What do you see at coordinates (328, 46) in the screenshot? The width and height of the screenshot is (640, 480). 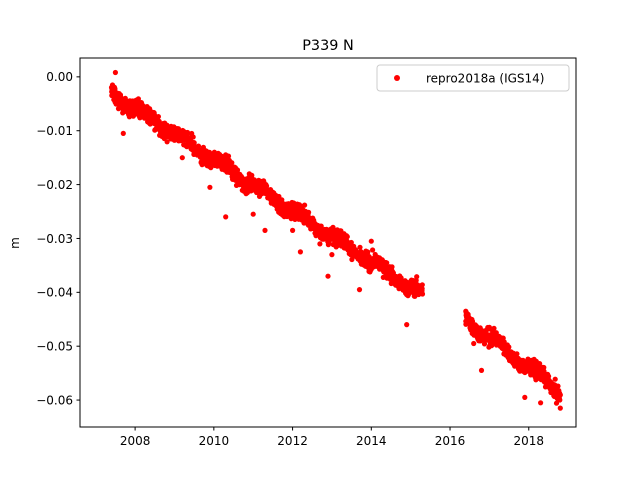 I see `chart-title: P339 N` at bounding box center [328, 46].